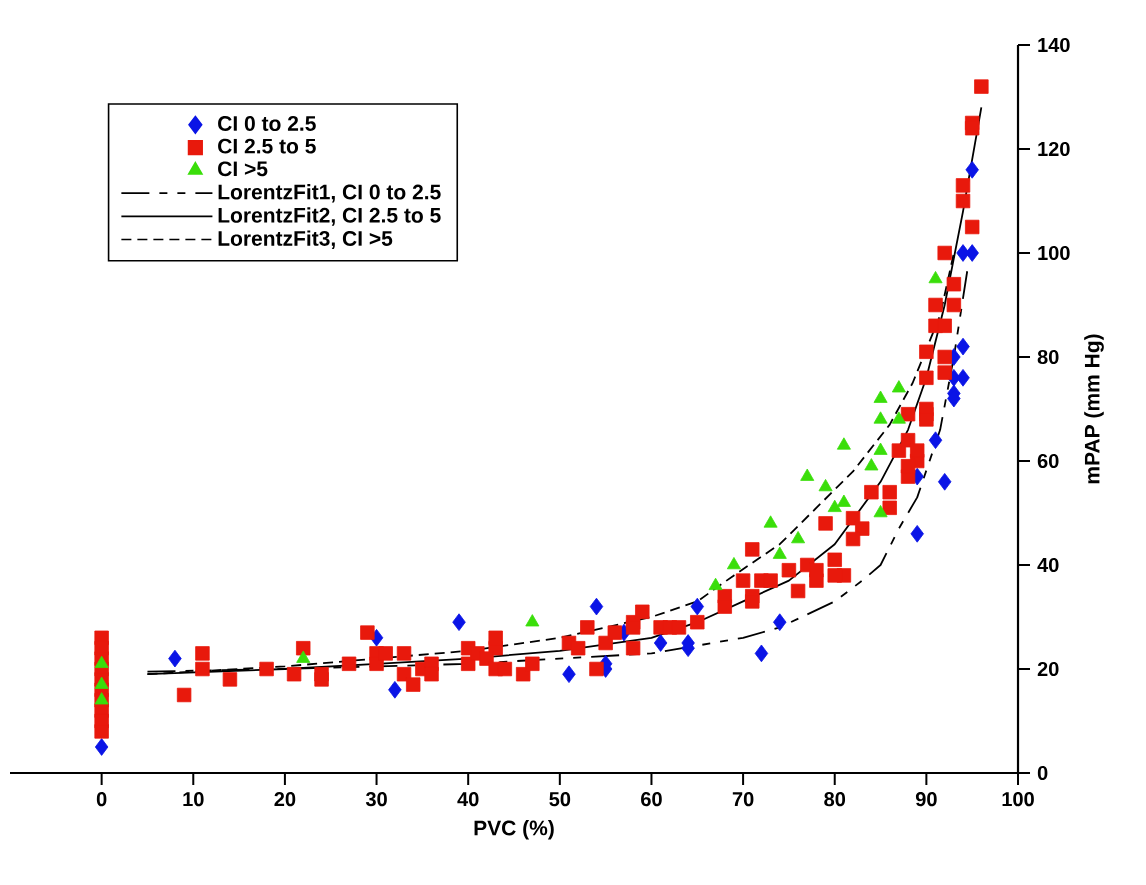  What do you see at coordinates (514, 829) in the screenshot?
I see `x-axis-title: PVC (%)` at bounding box center [514, 829].